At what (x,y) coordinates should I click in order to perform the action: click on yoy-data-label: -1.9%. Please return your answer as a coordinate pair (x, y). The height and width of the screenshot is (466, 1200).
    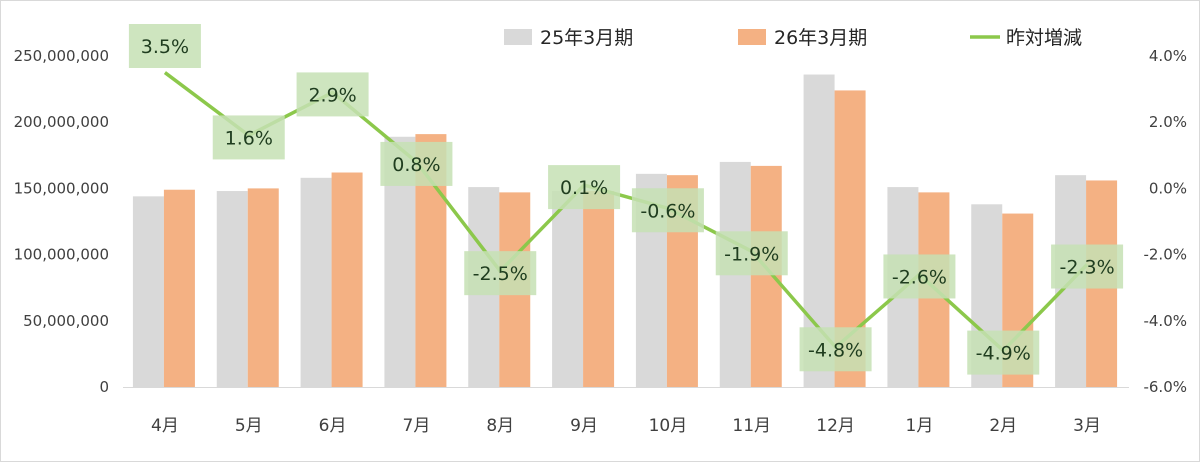
    Looking at the image, I should click on (751, 253).